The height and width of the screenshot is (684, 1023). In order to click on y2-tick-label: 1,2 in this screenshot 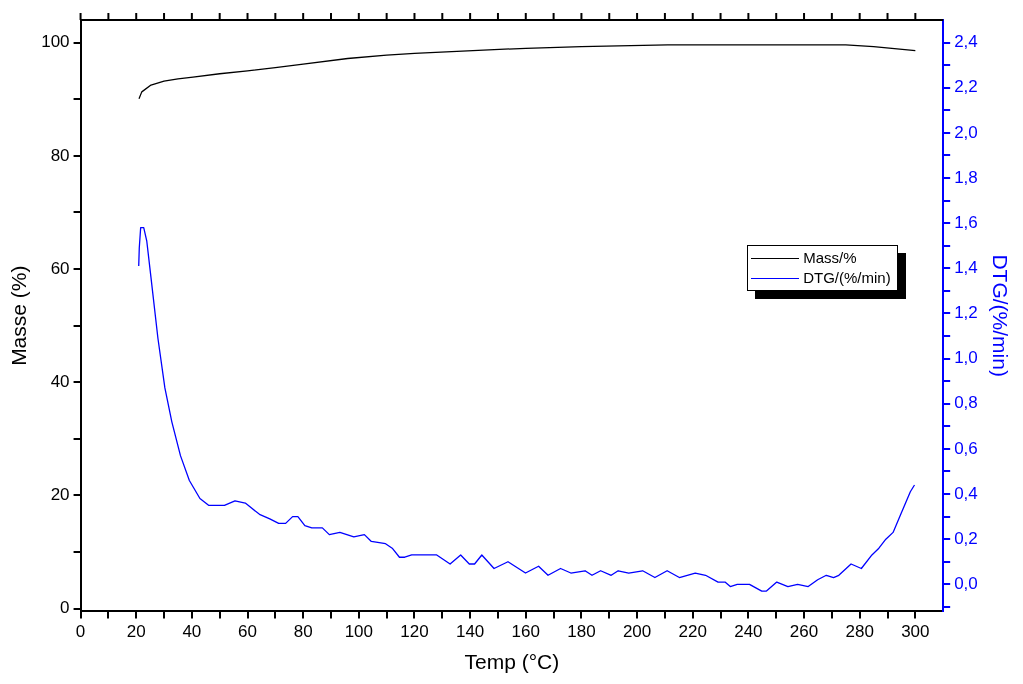, I will do `click(966, 313)`.